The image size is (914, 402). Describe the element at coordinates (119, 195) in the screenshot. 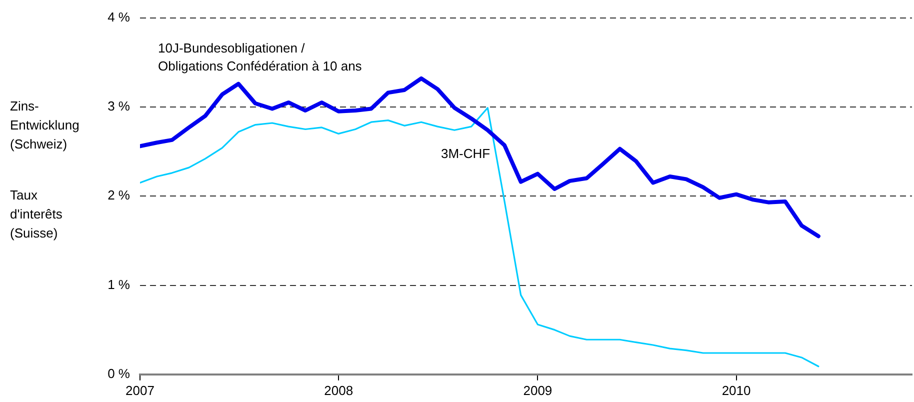

I see `y-tick-label: 2 %` at that location.